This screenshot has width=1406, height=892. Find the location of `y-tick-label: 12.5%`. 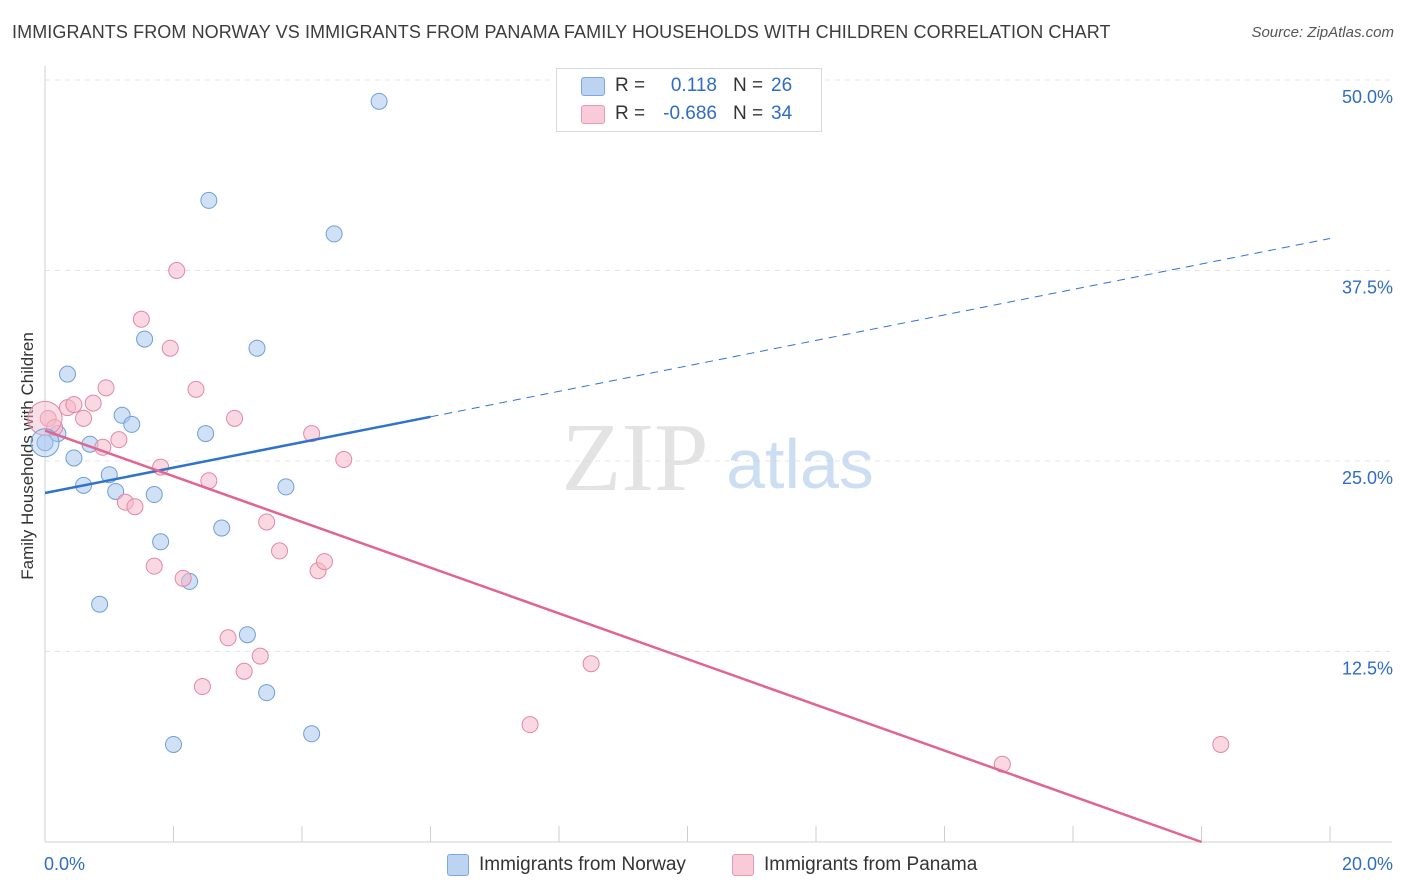

y-tick-label: 12.5% is located at coordinates (1367, 669).